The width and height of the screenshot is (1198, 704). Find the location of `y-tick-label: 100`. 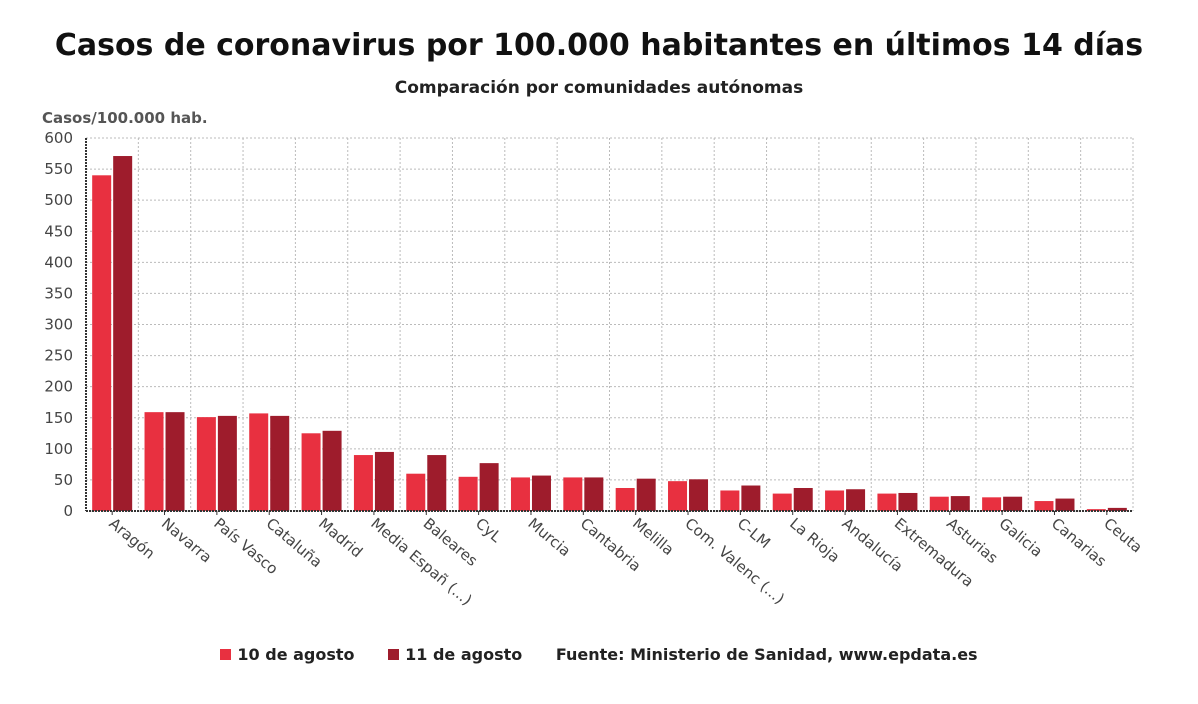

y-tick-label: 100 is located at coordinates (58, 449).